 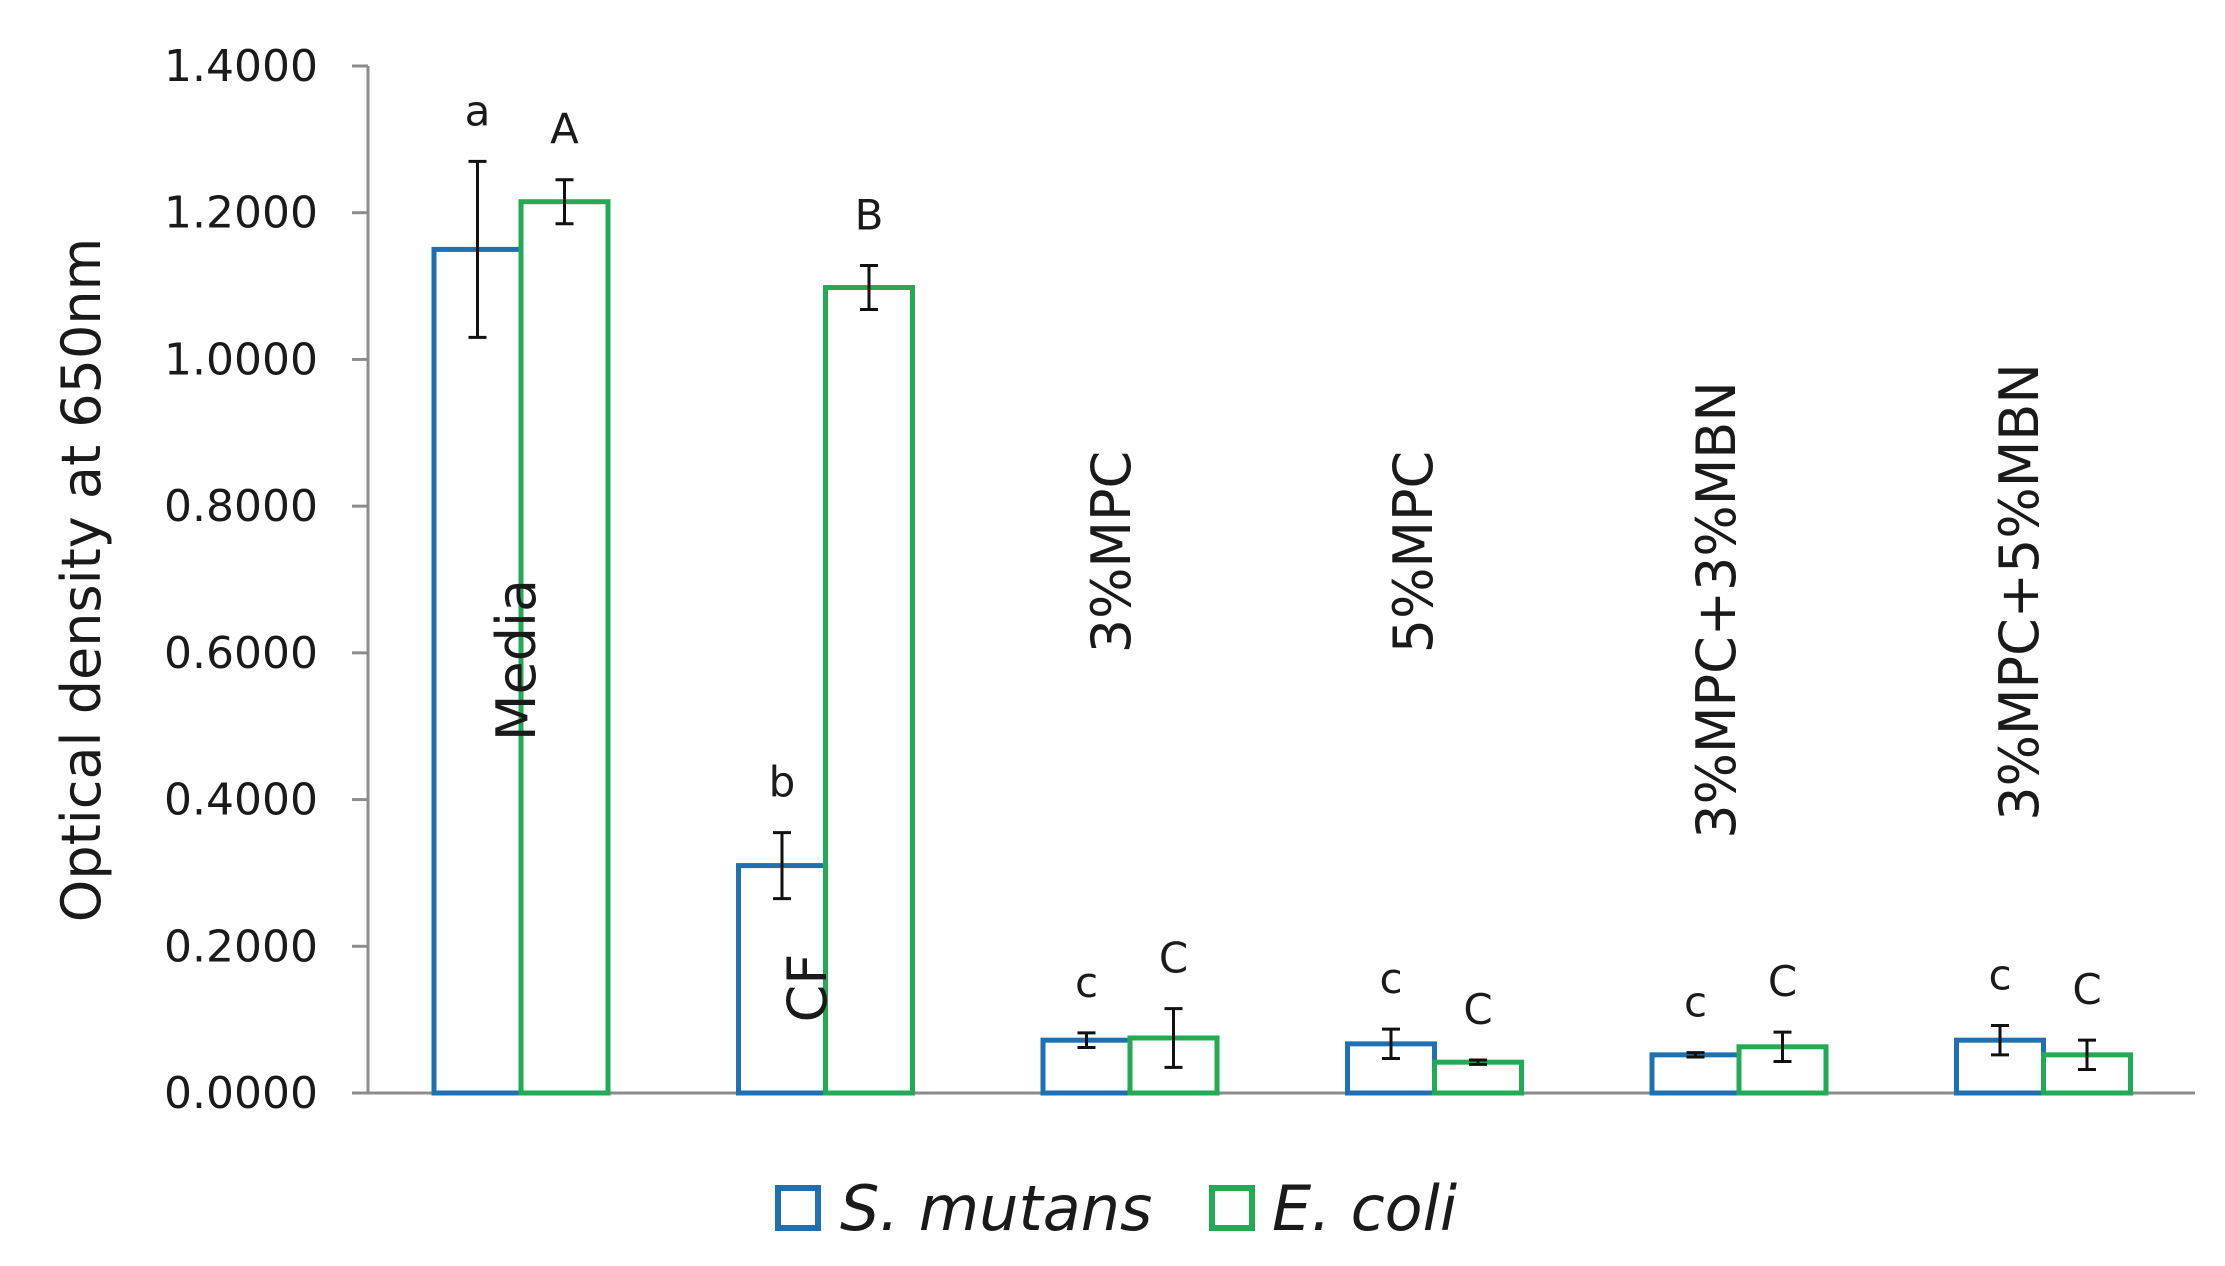 I want to click on y-tick-label: 1.0000, so click(x=241, y=359).